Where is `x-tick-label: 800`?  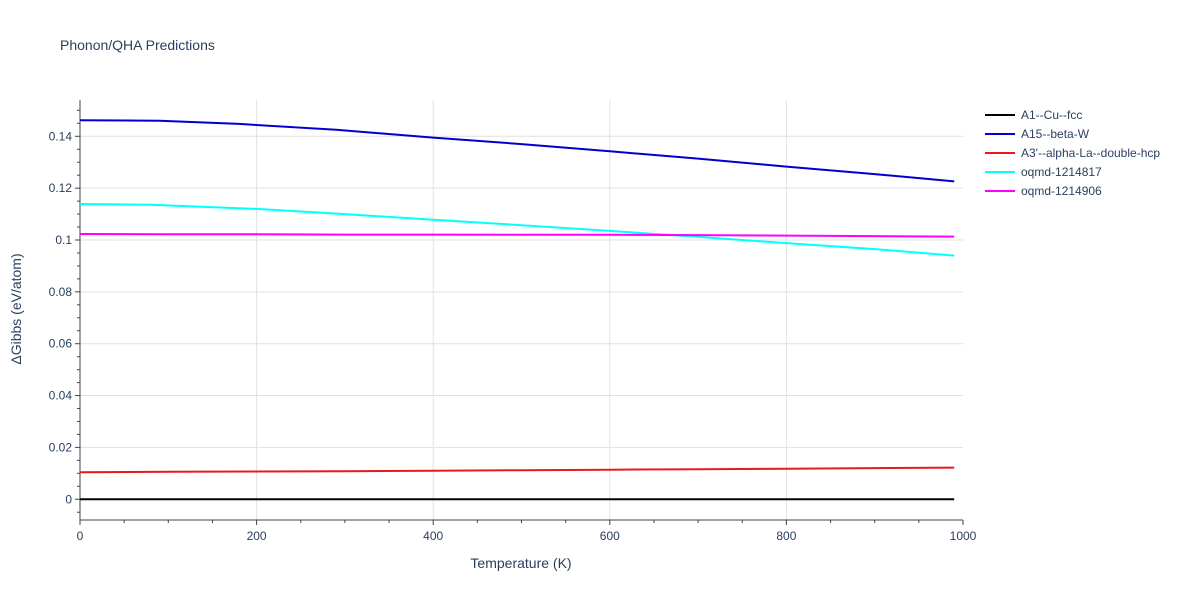 x-tick-label: 800 is located at coordinates (786, 536).